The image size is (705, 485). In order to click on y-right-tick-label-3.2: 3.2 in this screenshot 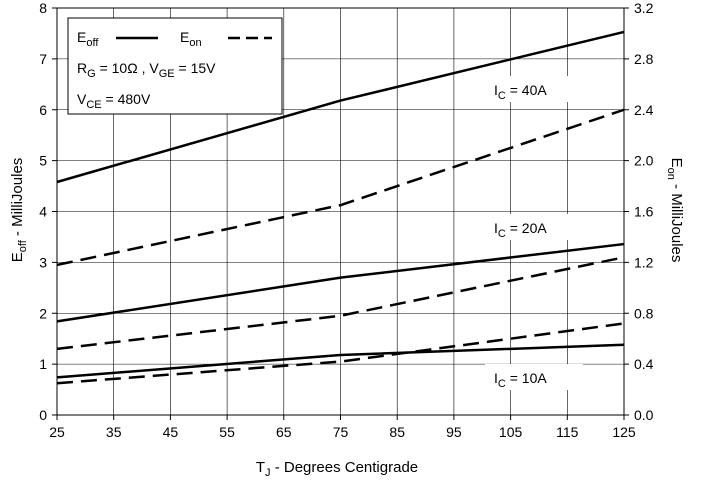, I will do `click(644, 8)`.